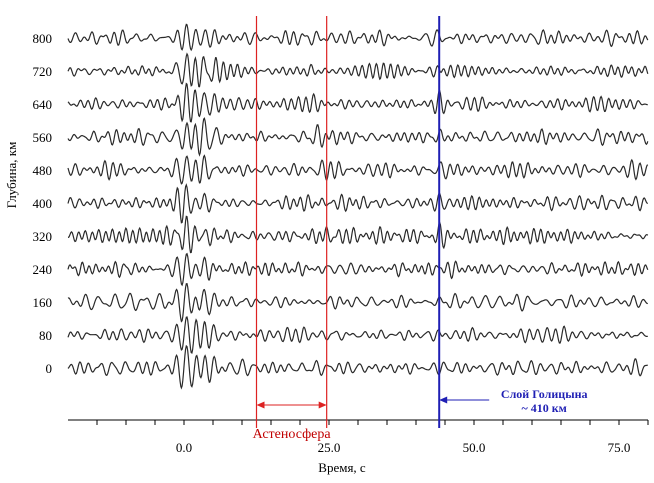 The image size is (654, 483). I want to click on depth-tick-label: 720, so click(43, 71).